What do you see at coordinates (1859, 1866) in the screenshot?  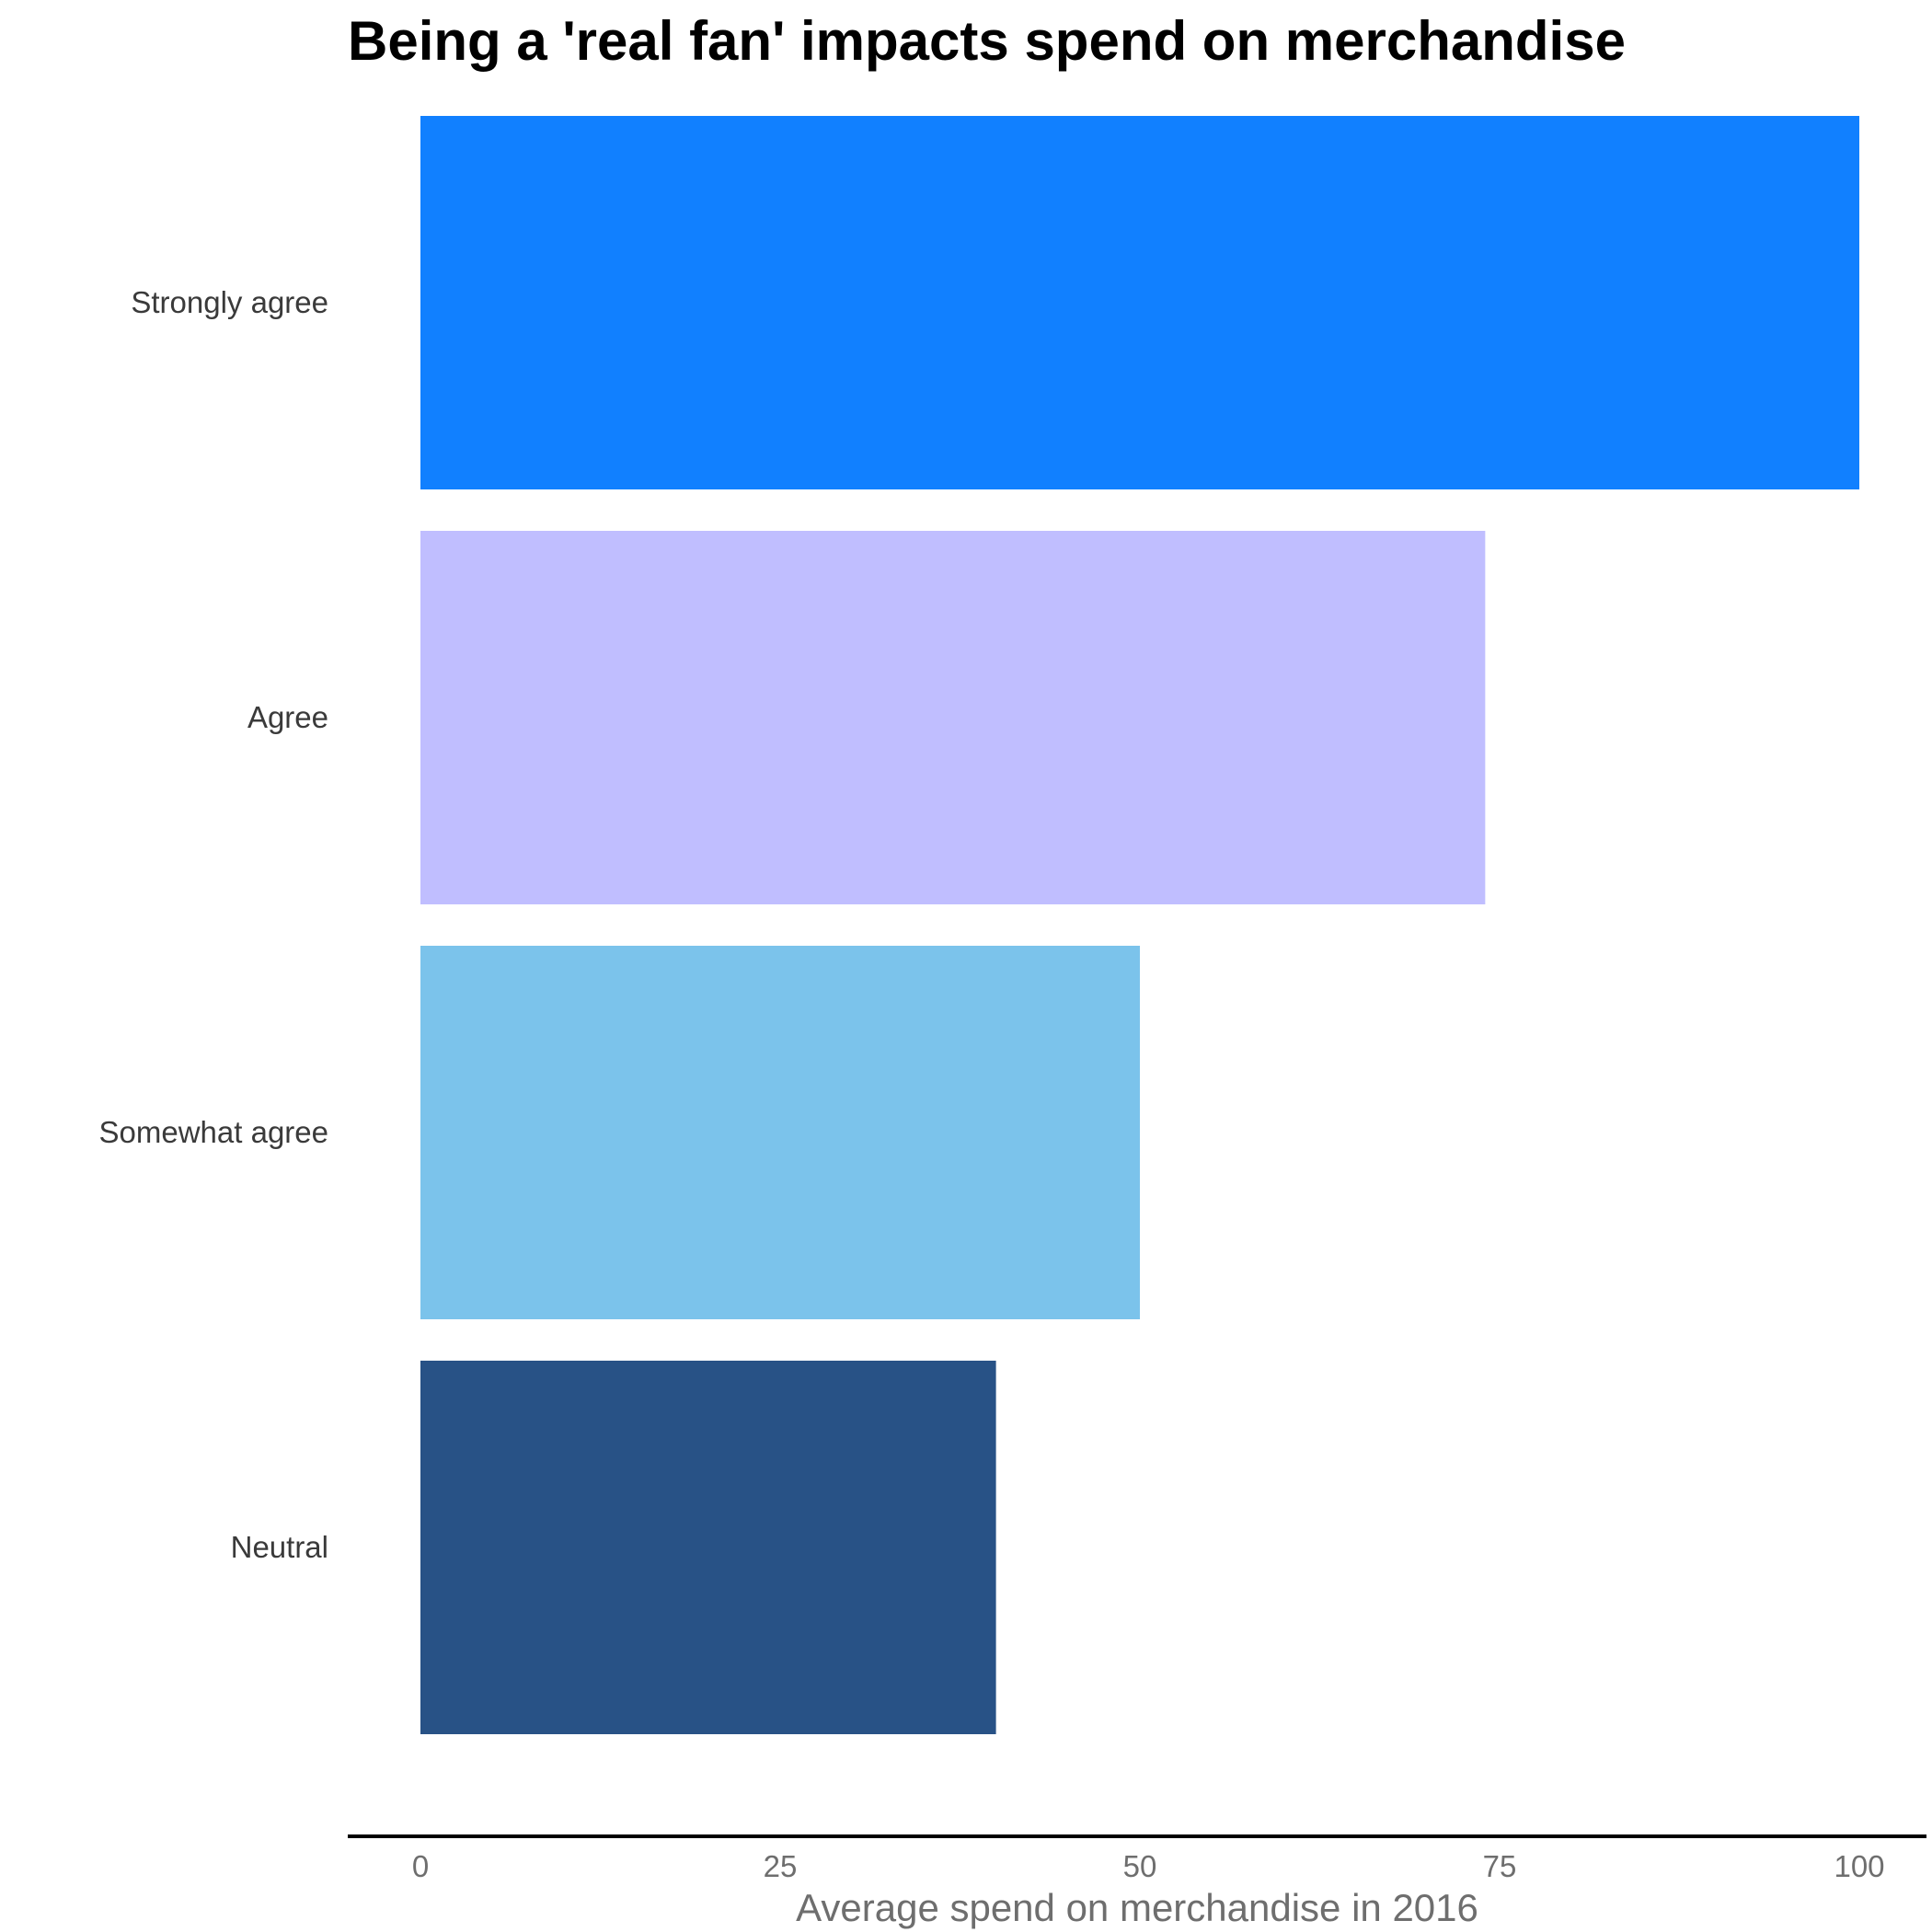 I see `x-tick-label: 100` at bounding box center [1859, 1866].